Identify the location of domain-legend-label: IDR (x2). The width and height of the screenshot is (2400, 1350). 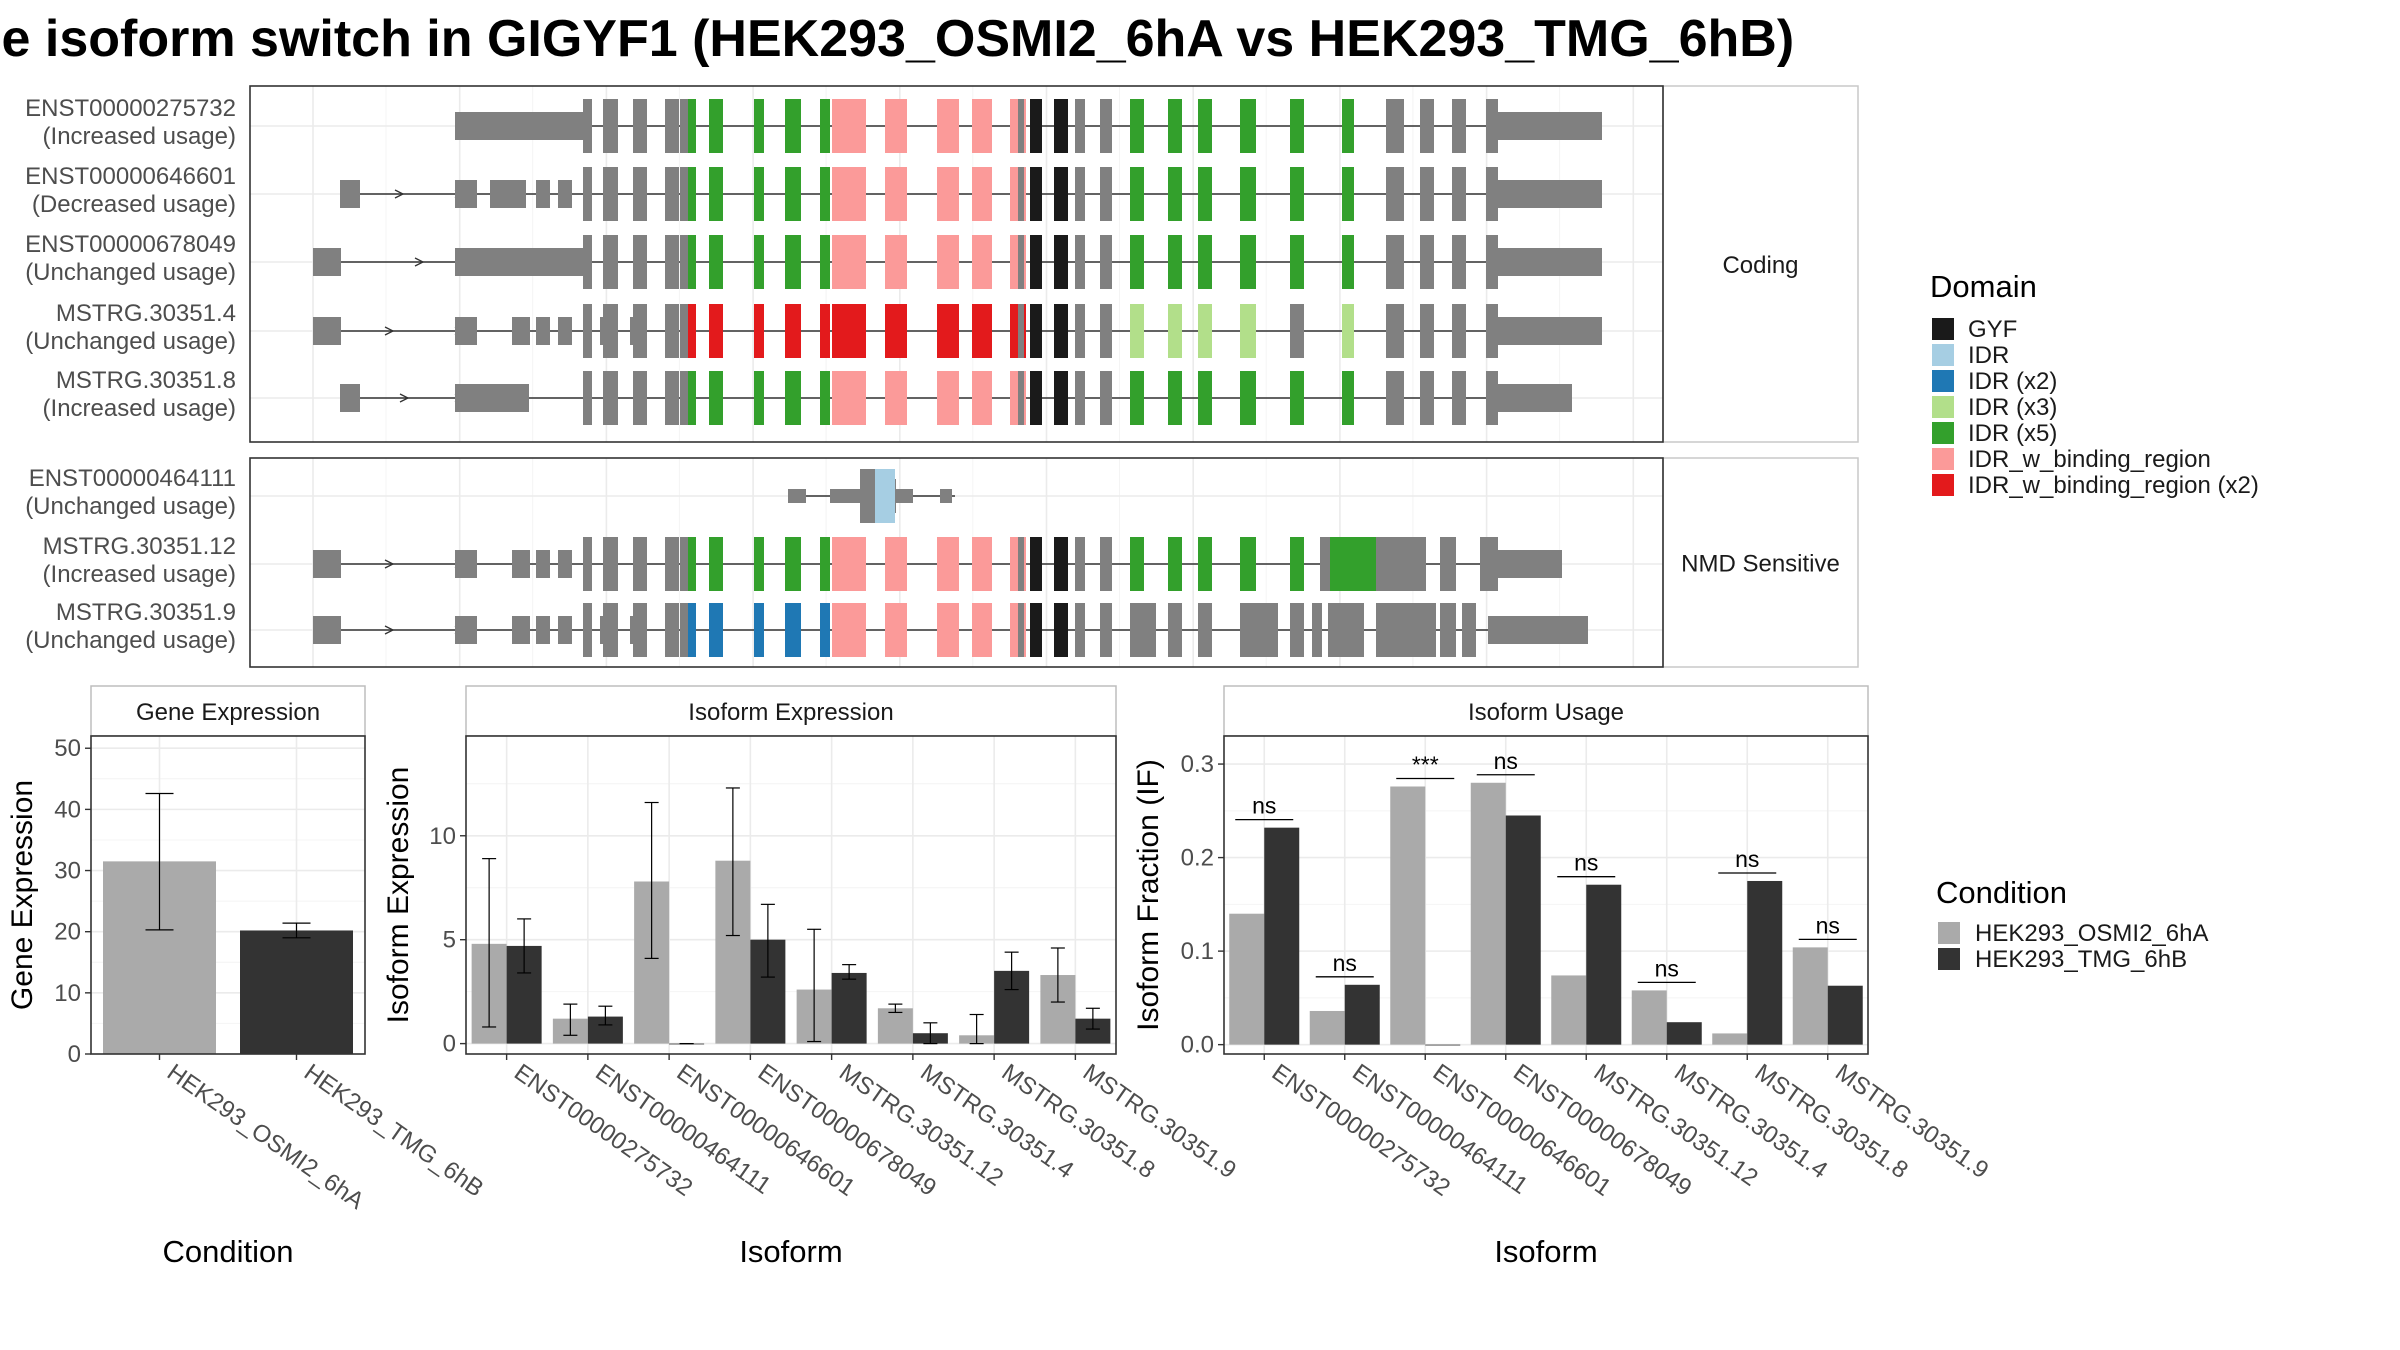
(2012, 381).